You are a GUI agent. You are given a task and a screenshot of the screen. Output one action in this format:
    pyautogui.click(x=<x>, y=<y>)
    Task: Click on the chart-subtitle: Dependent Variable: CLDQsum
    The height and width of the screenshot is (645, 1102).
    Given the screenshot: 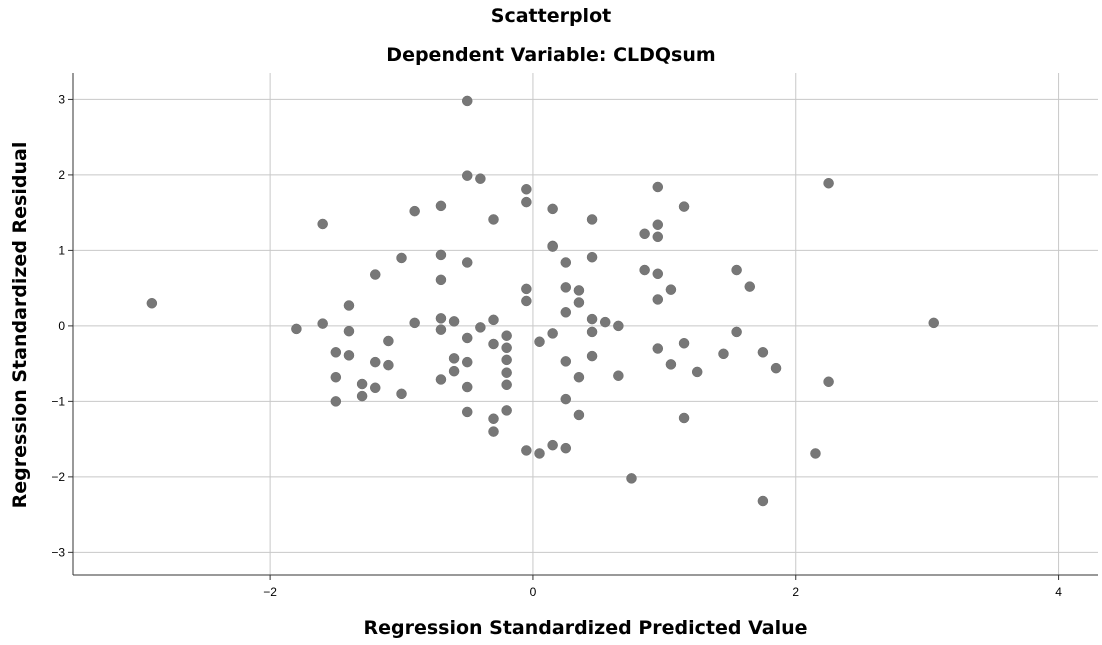 What is the action you would take?
    pyautogui.click(x=551, y=55)
    